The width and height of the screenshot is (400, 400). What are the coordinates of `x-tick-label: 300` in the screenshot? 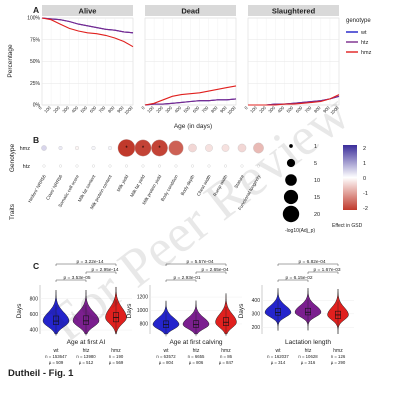 It's located at (168, 109).